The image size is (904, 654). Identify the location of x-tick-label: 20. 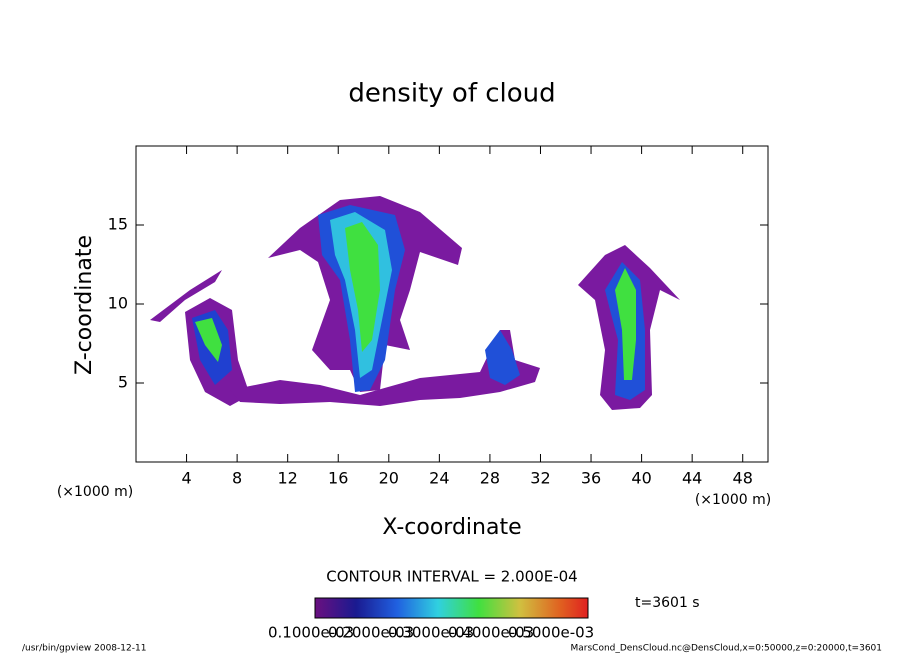
(389, 478).